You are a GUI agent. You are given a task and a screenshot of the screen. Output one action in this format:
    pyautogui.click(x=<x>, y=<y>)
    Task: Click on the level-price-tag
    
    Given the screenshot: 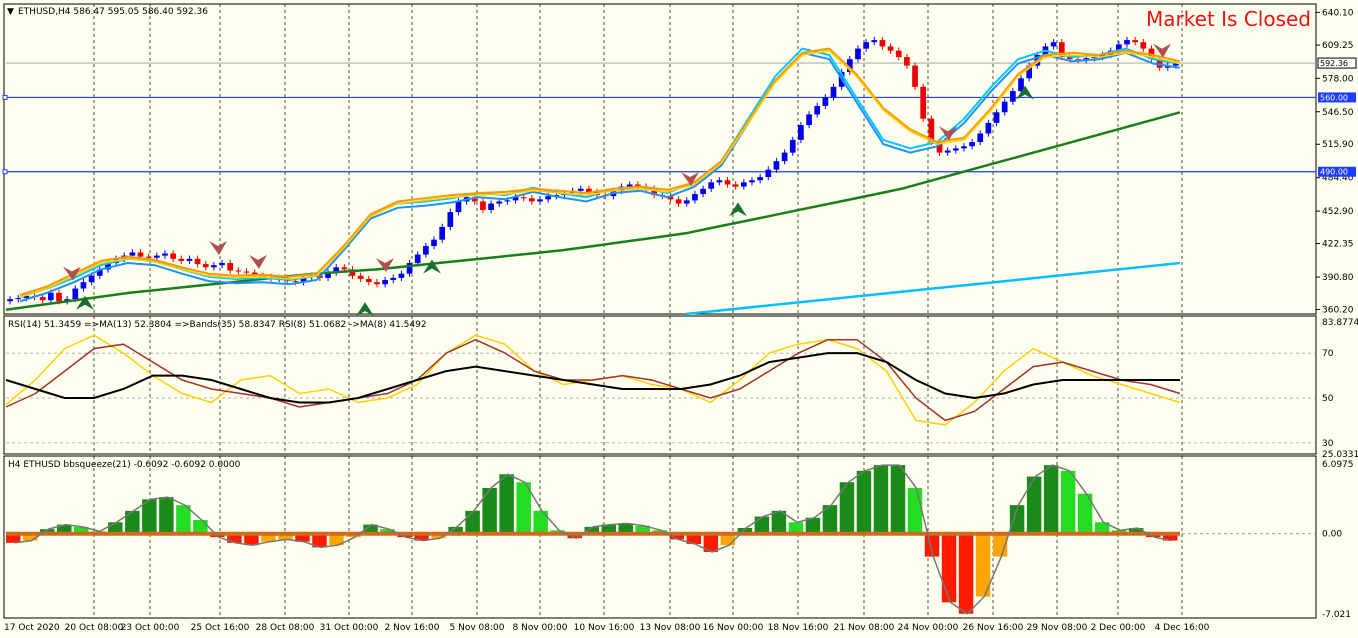 What is the action you would take?
    pyautogui.click(x=1337, y=97)
    